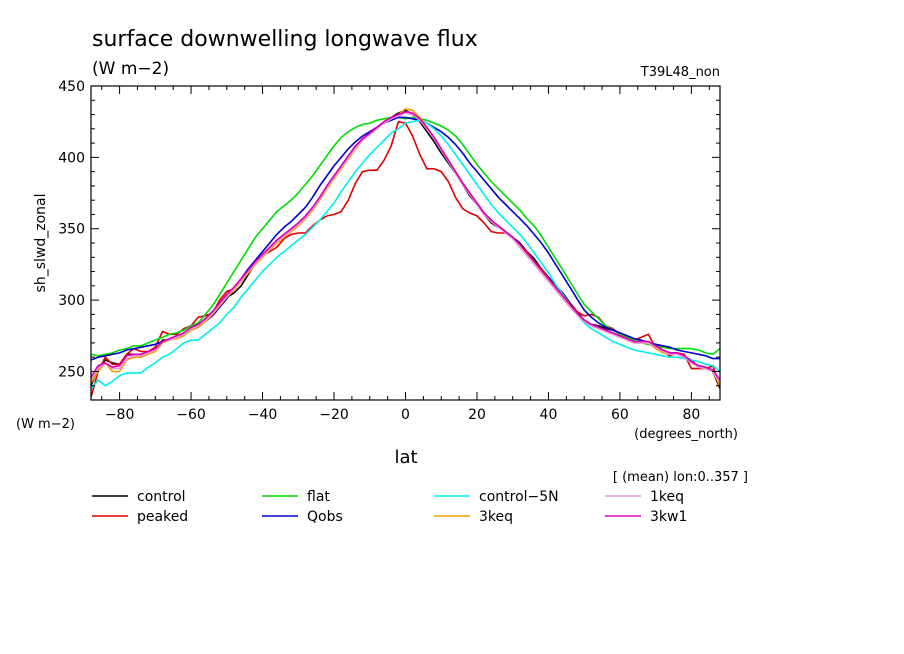 The width and height of the screenshot is (904, 654). Describe the element at coordinates (691, 415) in the screenshot. I see `x-tick-label: 80` at that location.